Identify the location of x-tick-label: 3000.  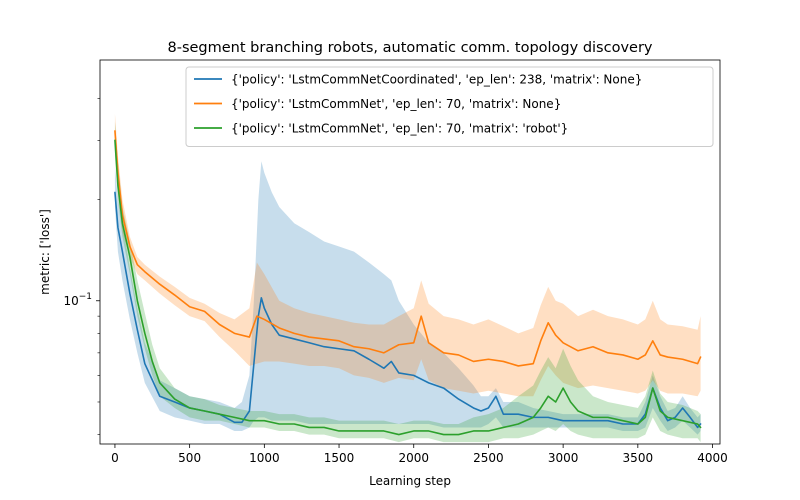
(563, 458).